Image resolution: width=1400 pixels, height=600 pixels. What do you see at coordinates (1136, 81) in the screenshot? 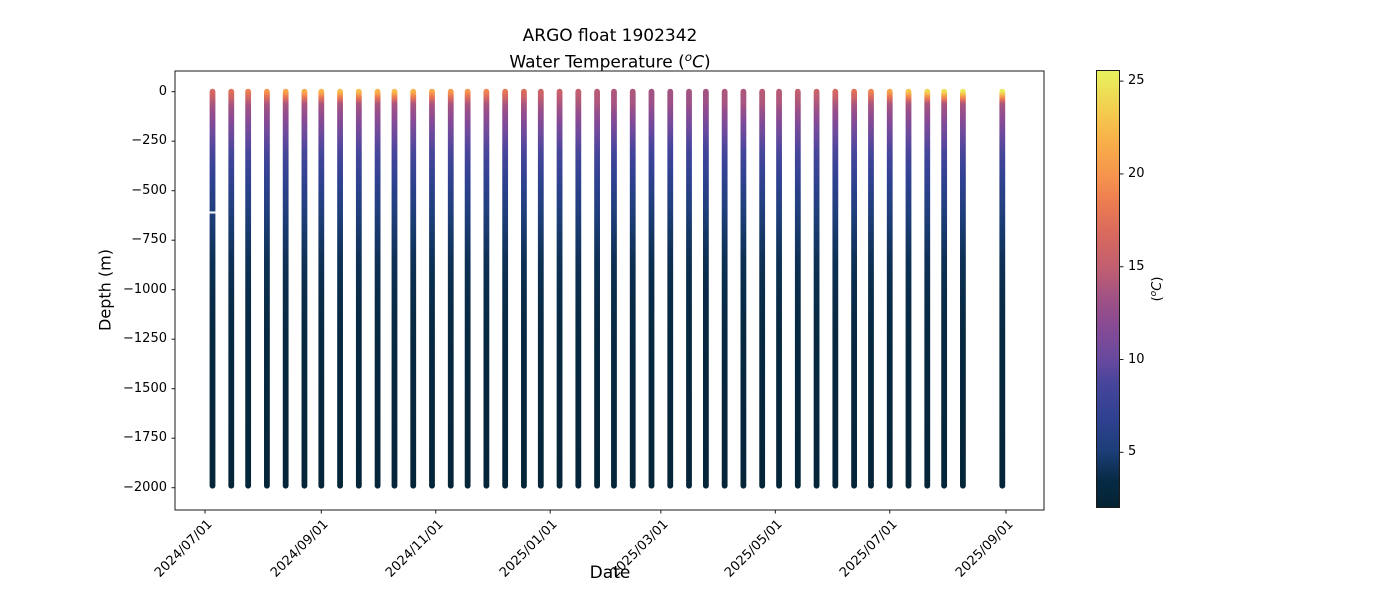
I see `colorbar-tick-label: 25` at bounding box center [1136, 81].